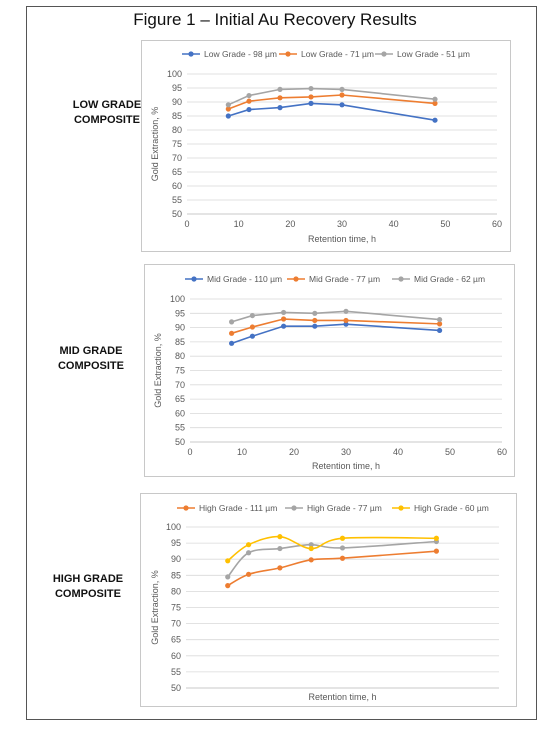 Image resolution: width=550 pixels, height=733 pixels. Describe the element at coordinates (158, 370) in the screenshot. I see `y-axis-title: Gold Extraction, %` at that location.